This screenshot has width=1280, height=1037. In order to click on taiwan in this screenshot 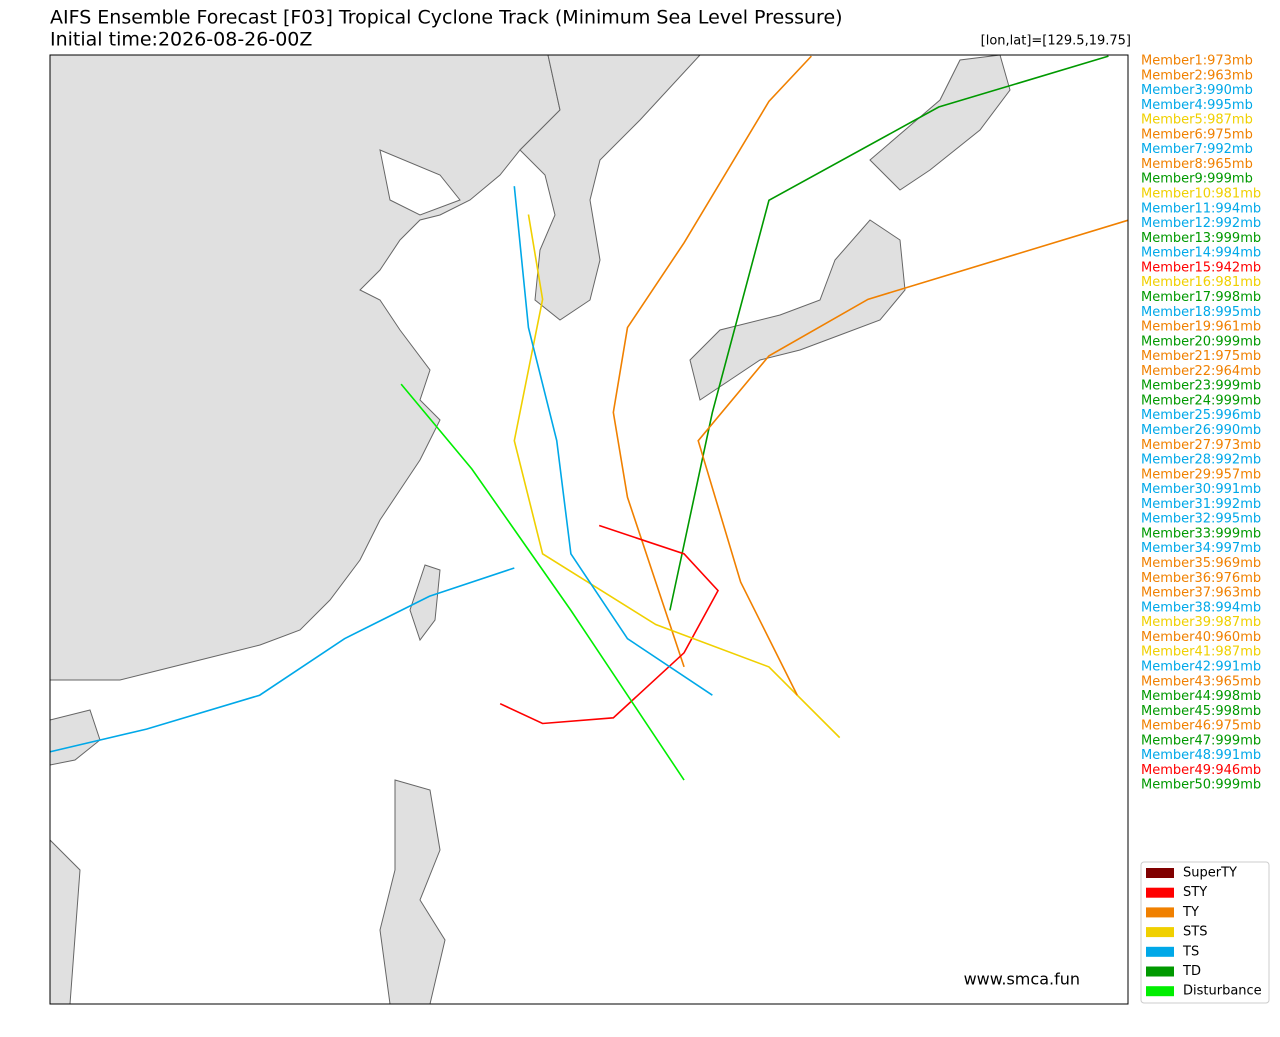, I will do `click(425, 603)`.